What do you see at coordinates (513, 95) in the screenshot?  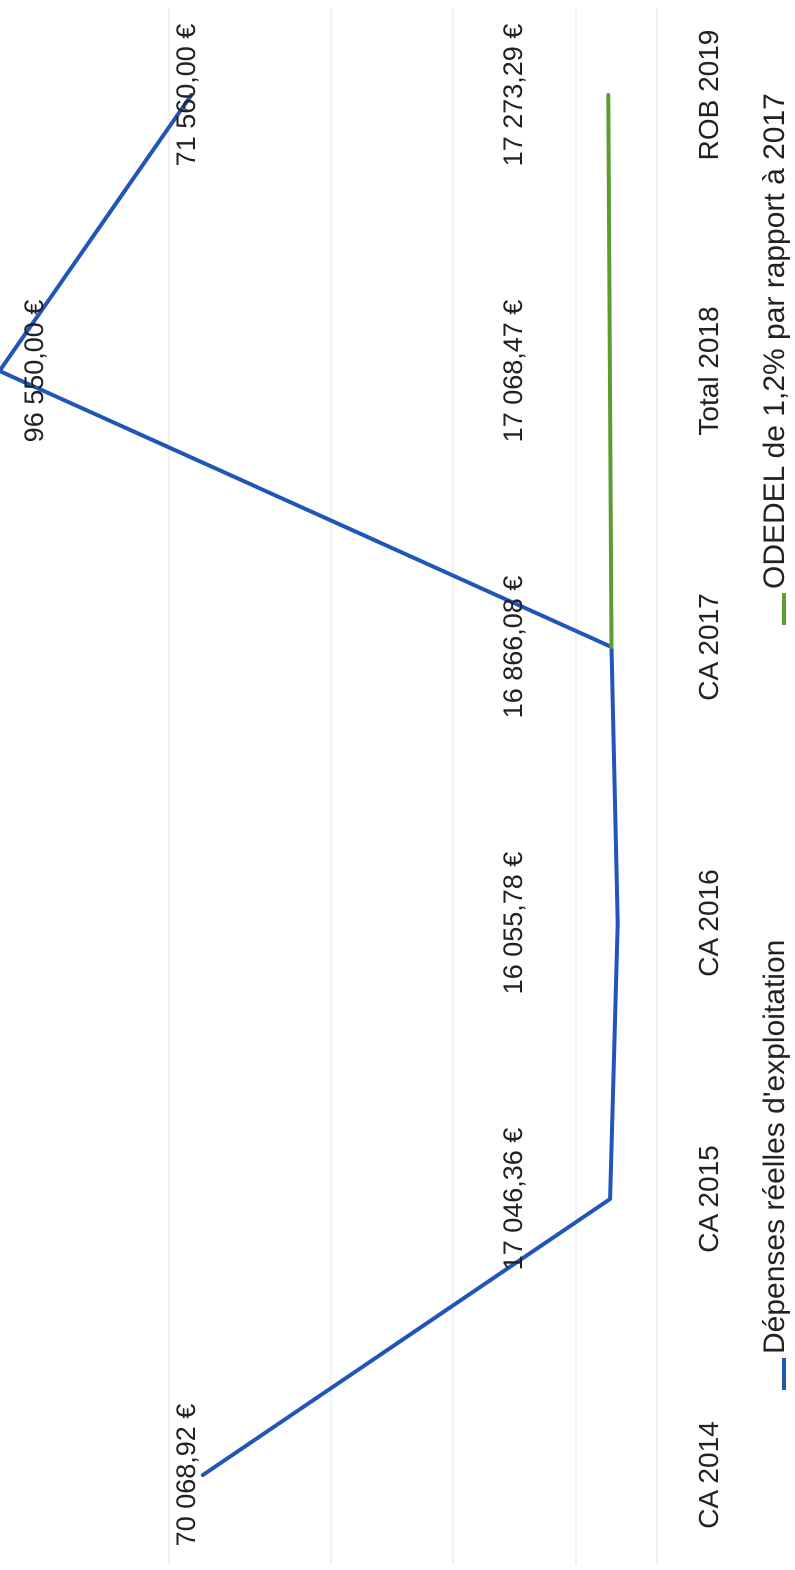 I see `data-label: 17 273,29 €` at bounding box center [513, 95].